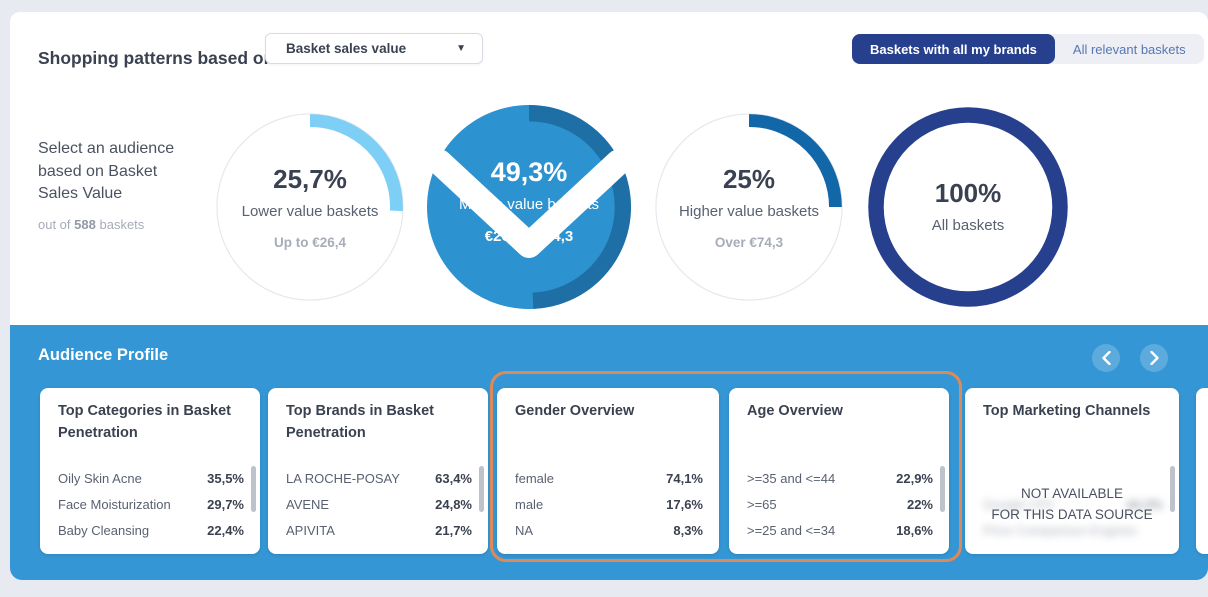  Describe the element at coordinates (968, 192) in the screenshot. I see `donut-all-percent: 100%` at that location.